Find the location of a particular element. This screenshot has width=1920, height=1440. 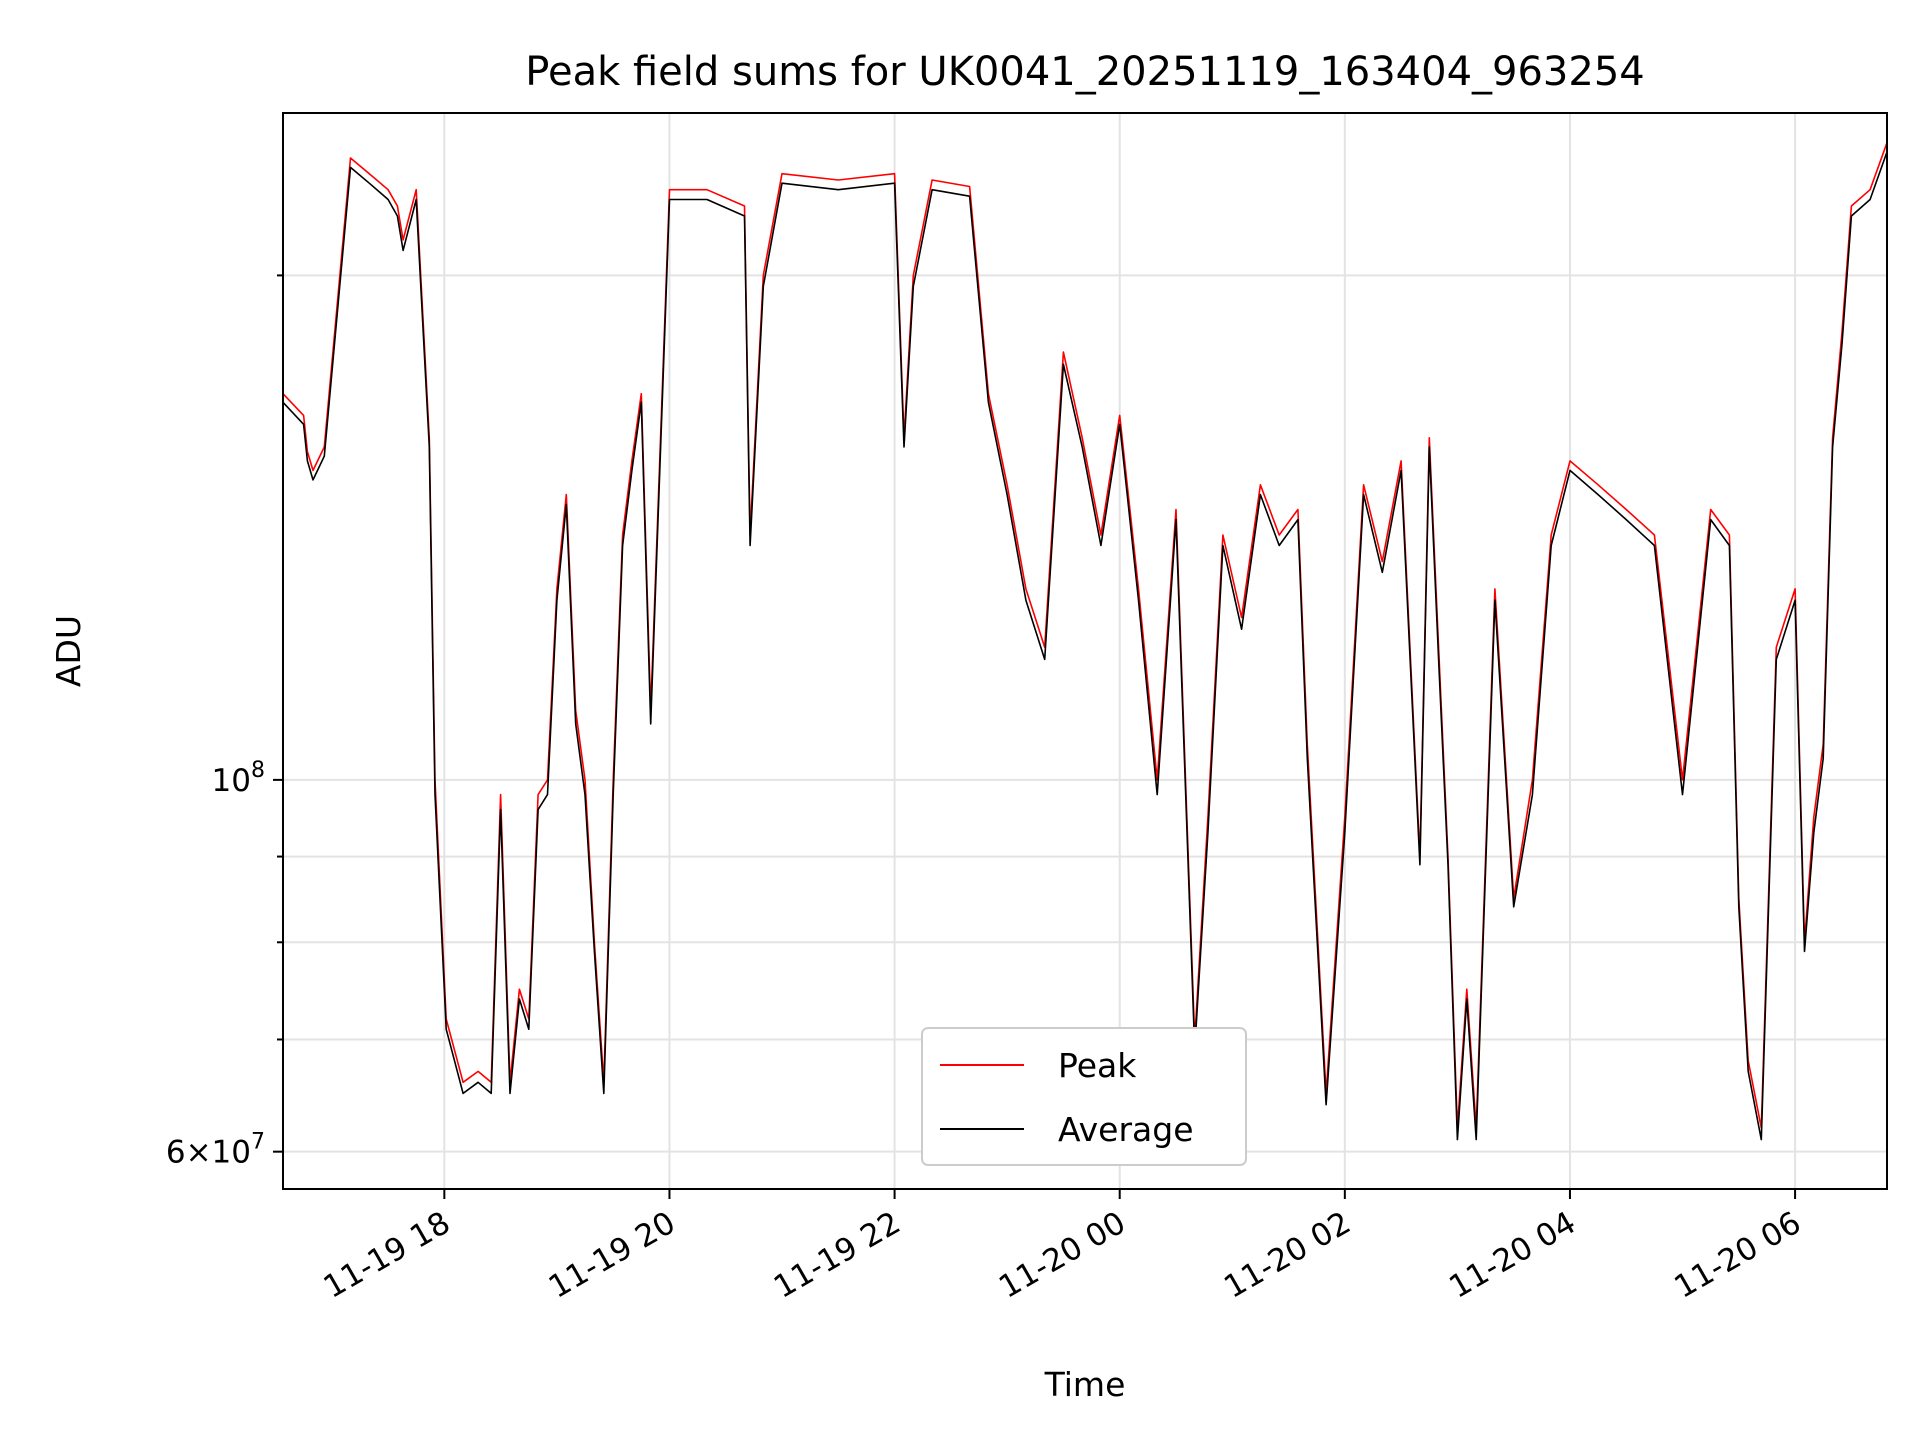

x-tick-label-5: 11-20 04 is located at coordinates (1512, 1255).